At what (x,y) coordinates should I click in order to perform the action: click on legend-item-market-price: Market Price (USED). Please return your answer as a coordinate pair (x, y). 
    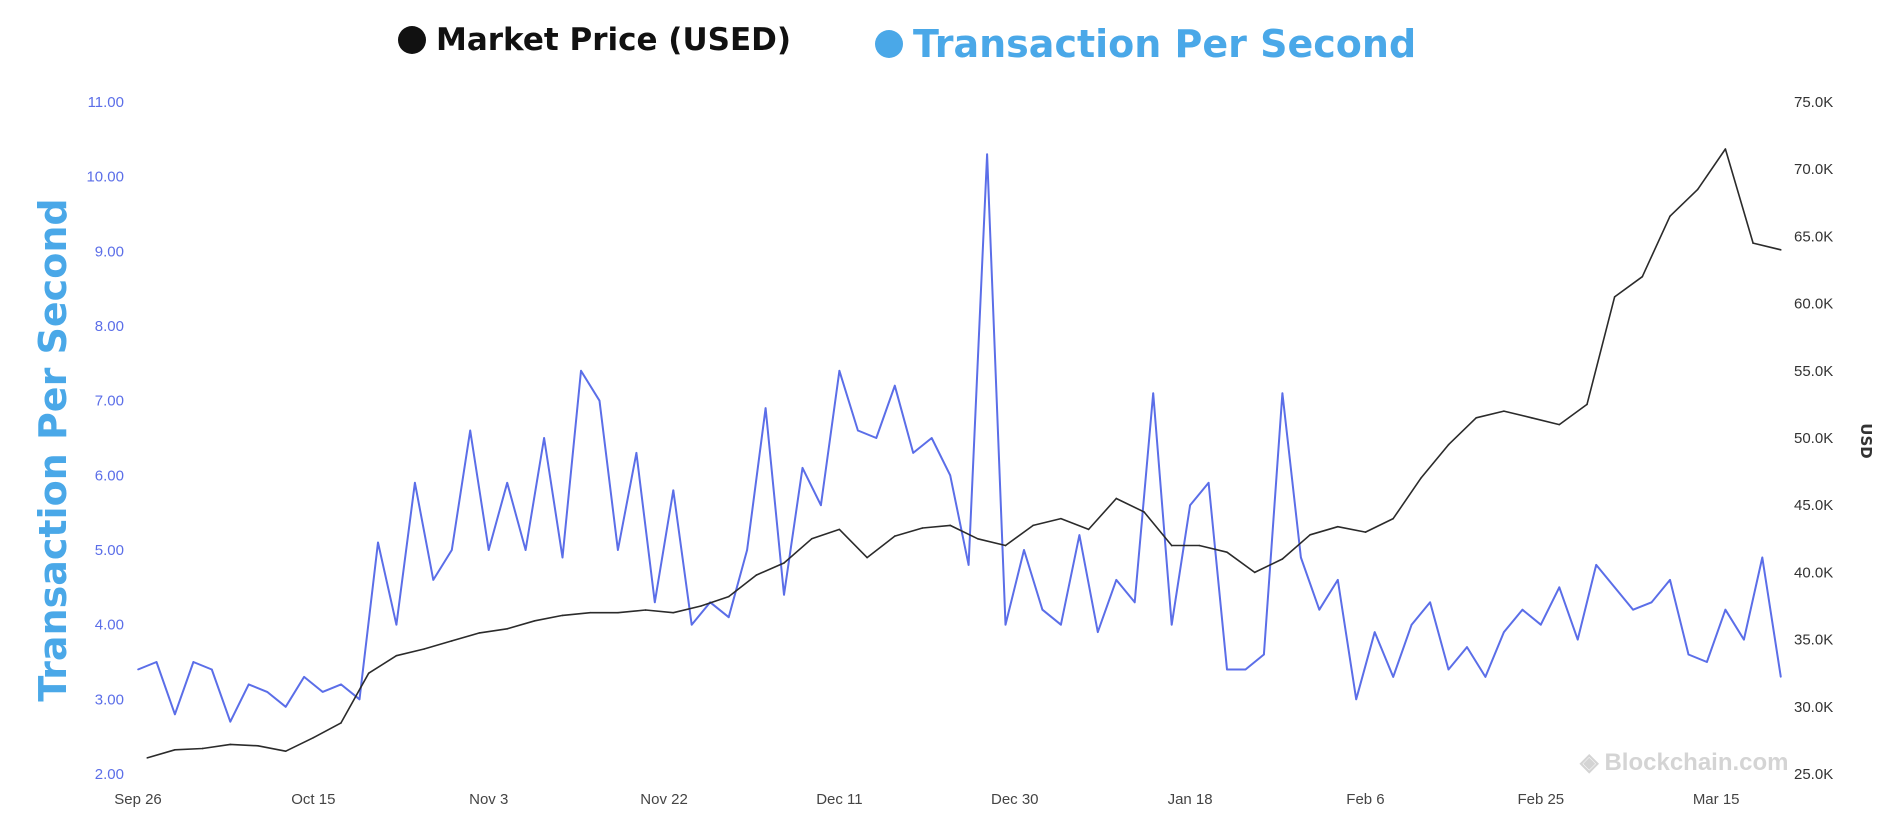
    Looking at the image, I should click on (594, 40).